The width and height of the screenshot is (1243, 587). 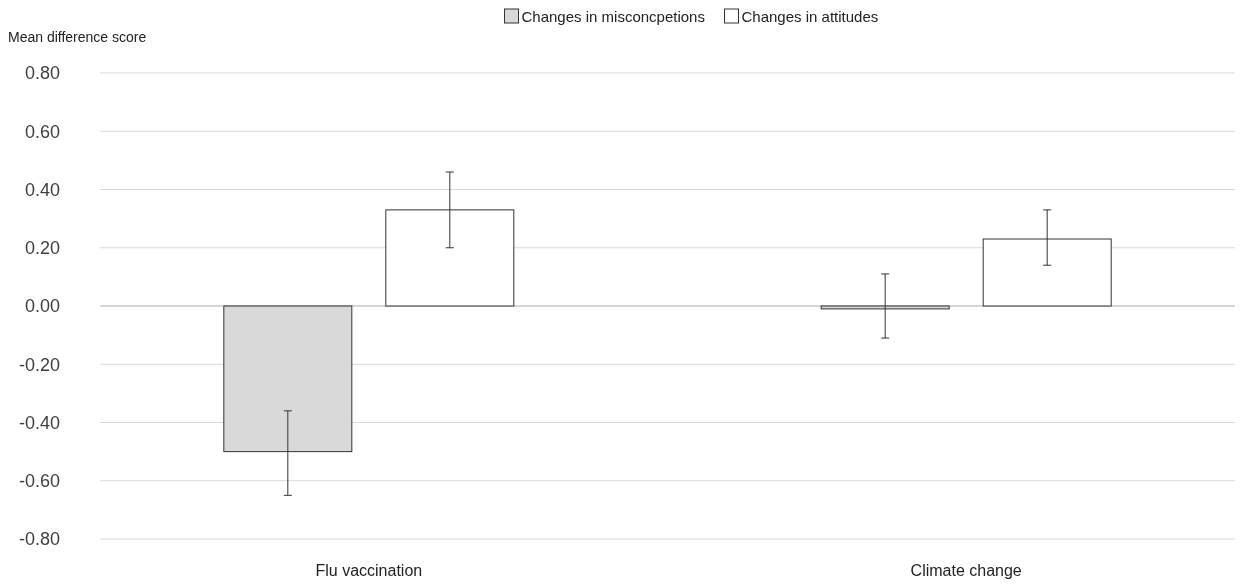 I want to click on x-tick-label: Flu vaccination, so click(x=369, y=570).